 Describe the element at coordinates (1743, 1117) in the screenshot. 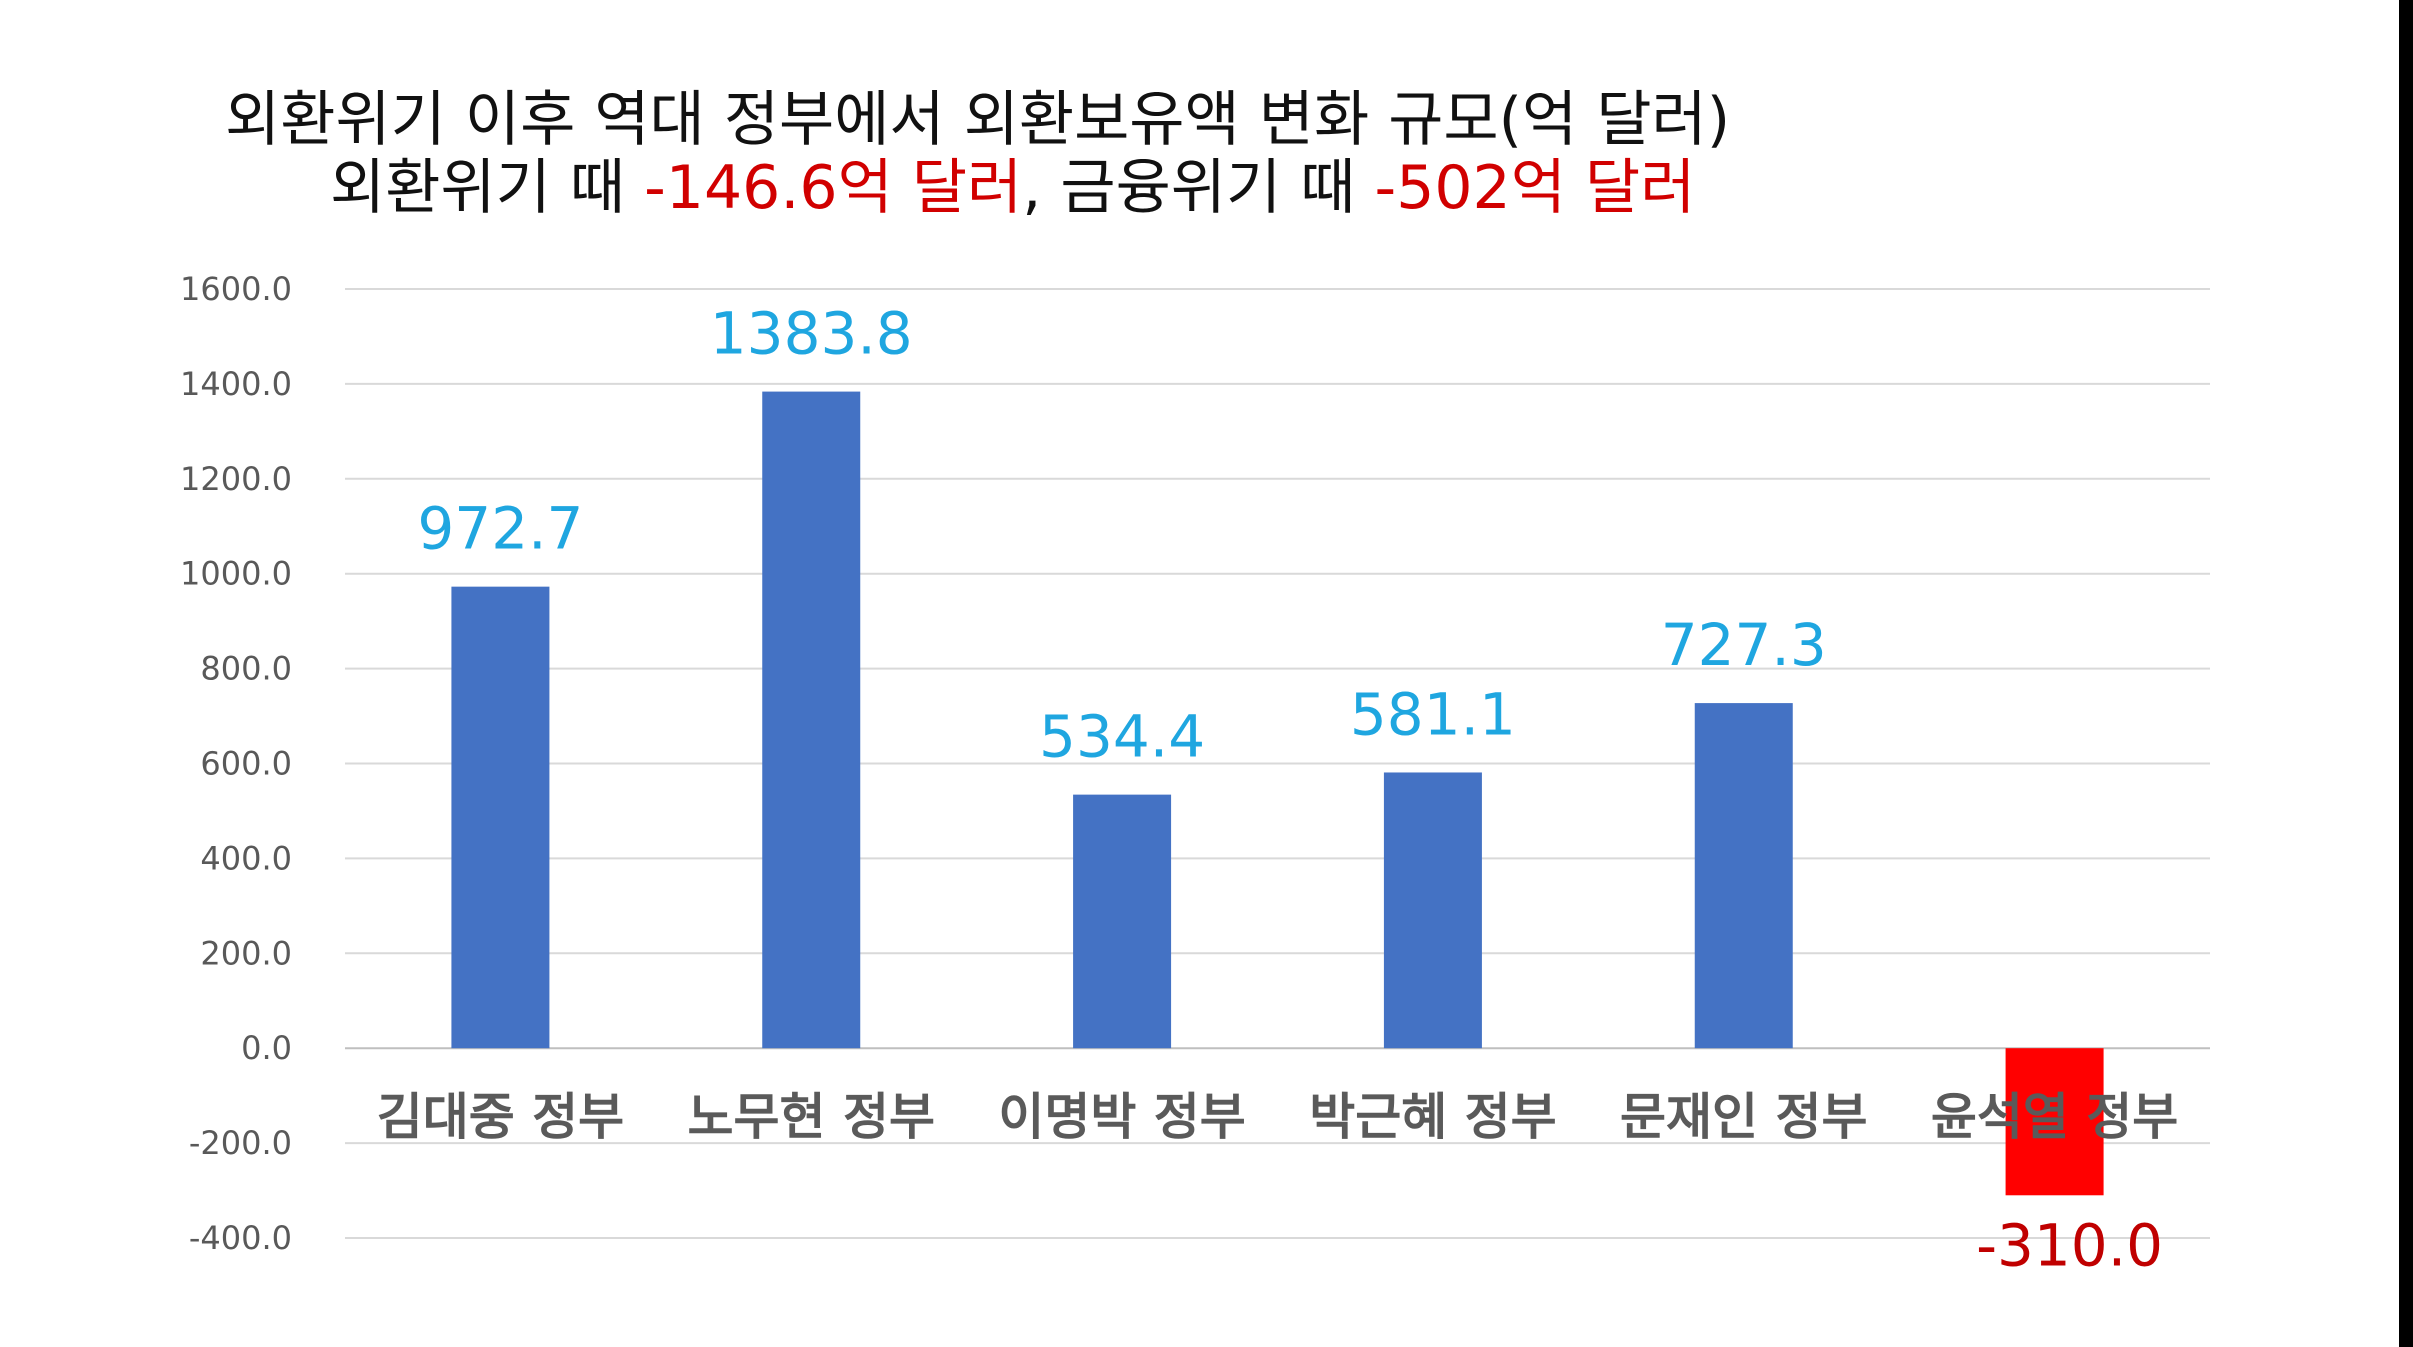

I see `category-label: 문재인 정부` at that location.